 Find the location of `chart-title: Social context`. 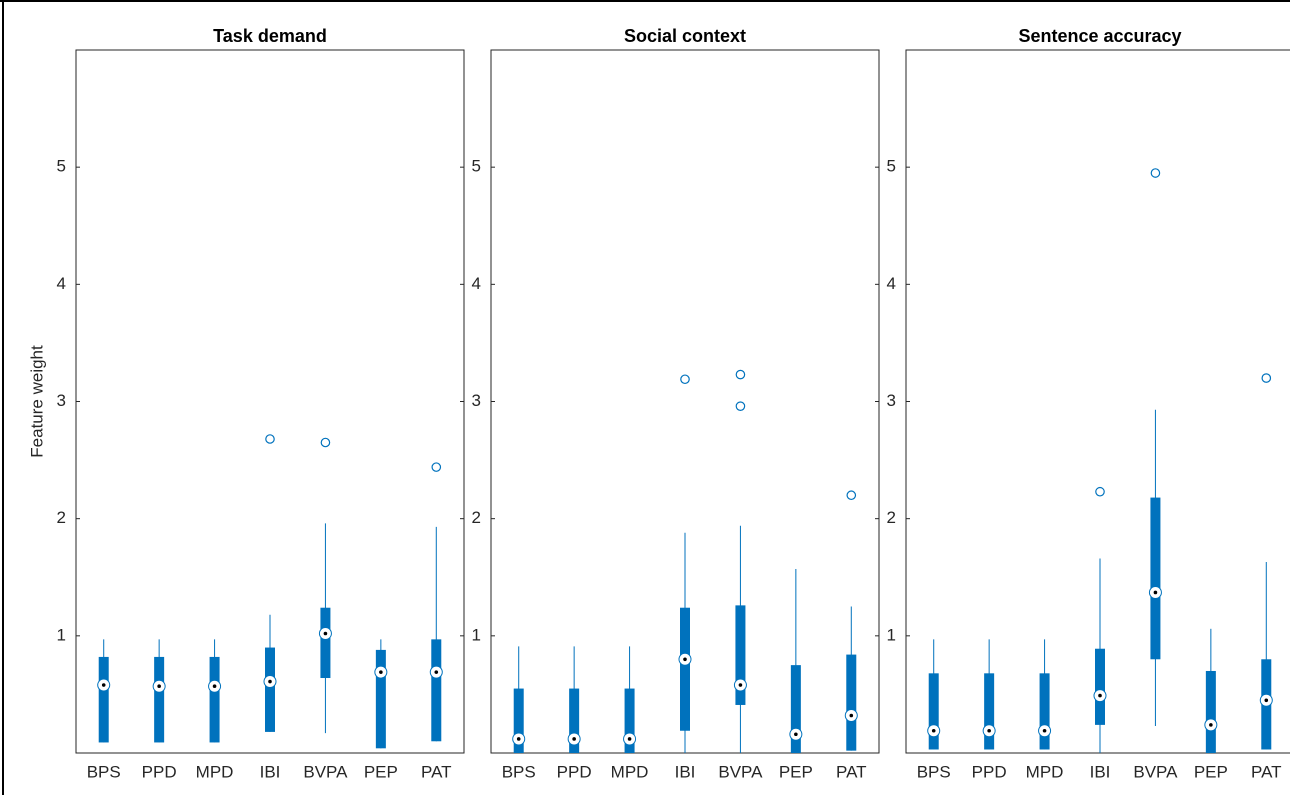

chart-title: Social context is located at coordinates (685, 36).